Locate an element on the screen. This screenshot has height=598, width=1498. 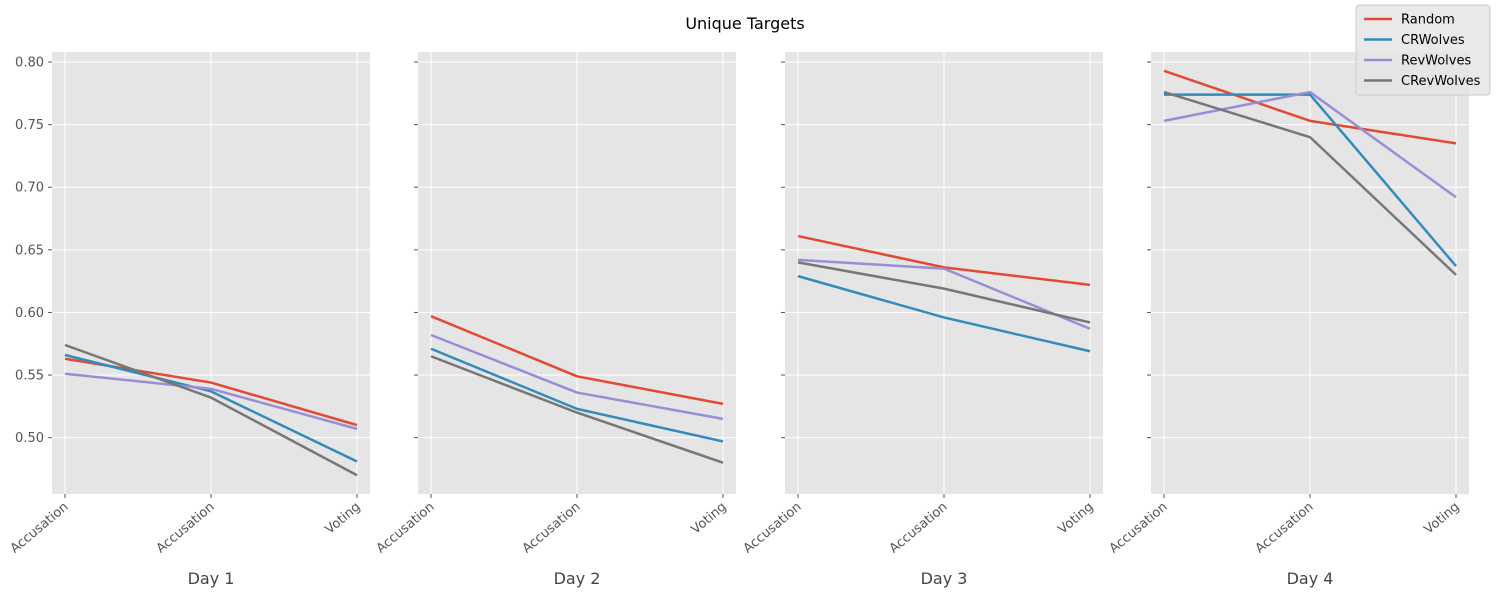
legend-box is located at coordinates (1423, 50).